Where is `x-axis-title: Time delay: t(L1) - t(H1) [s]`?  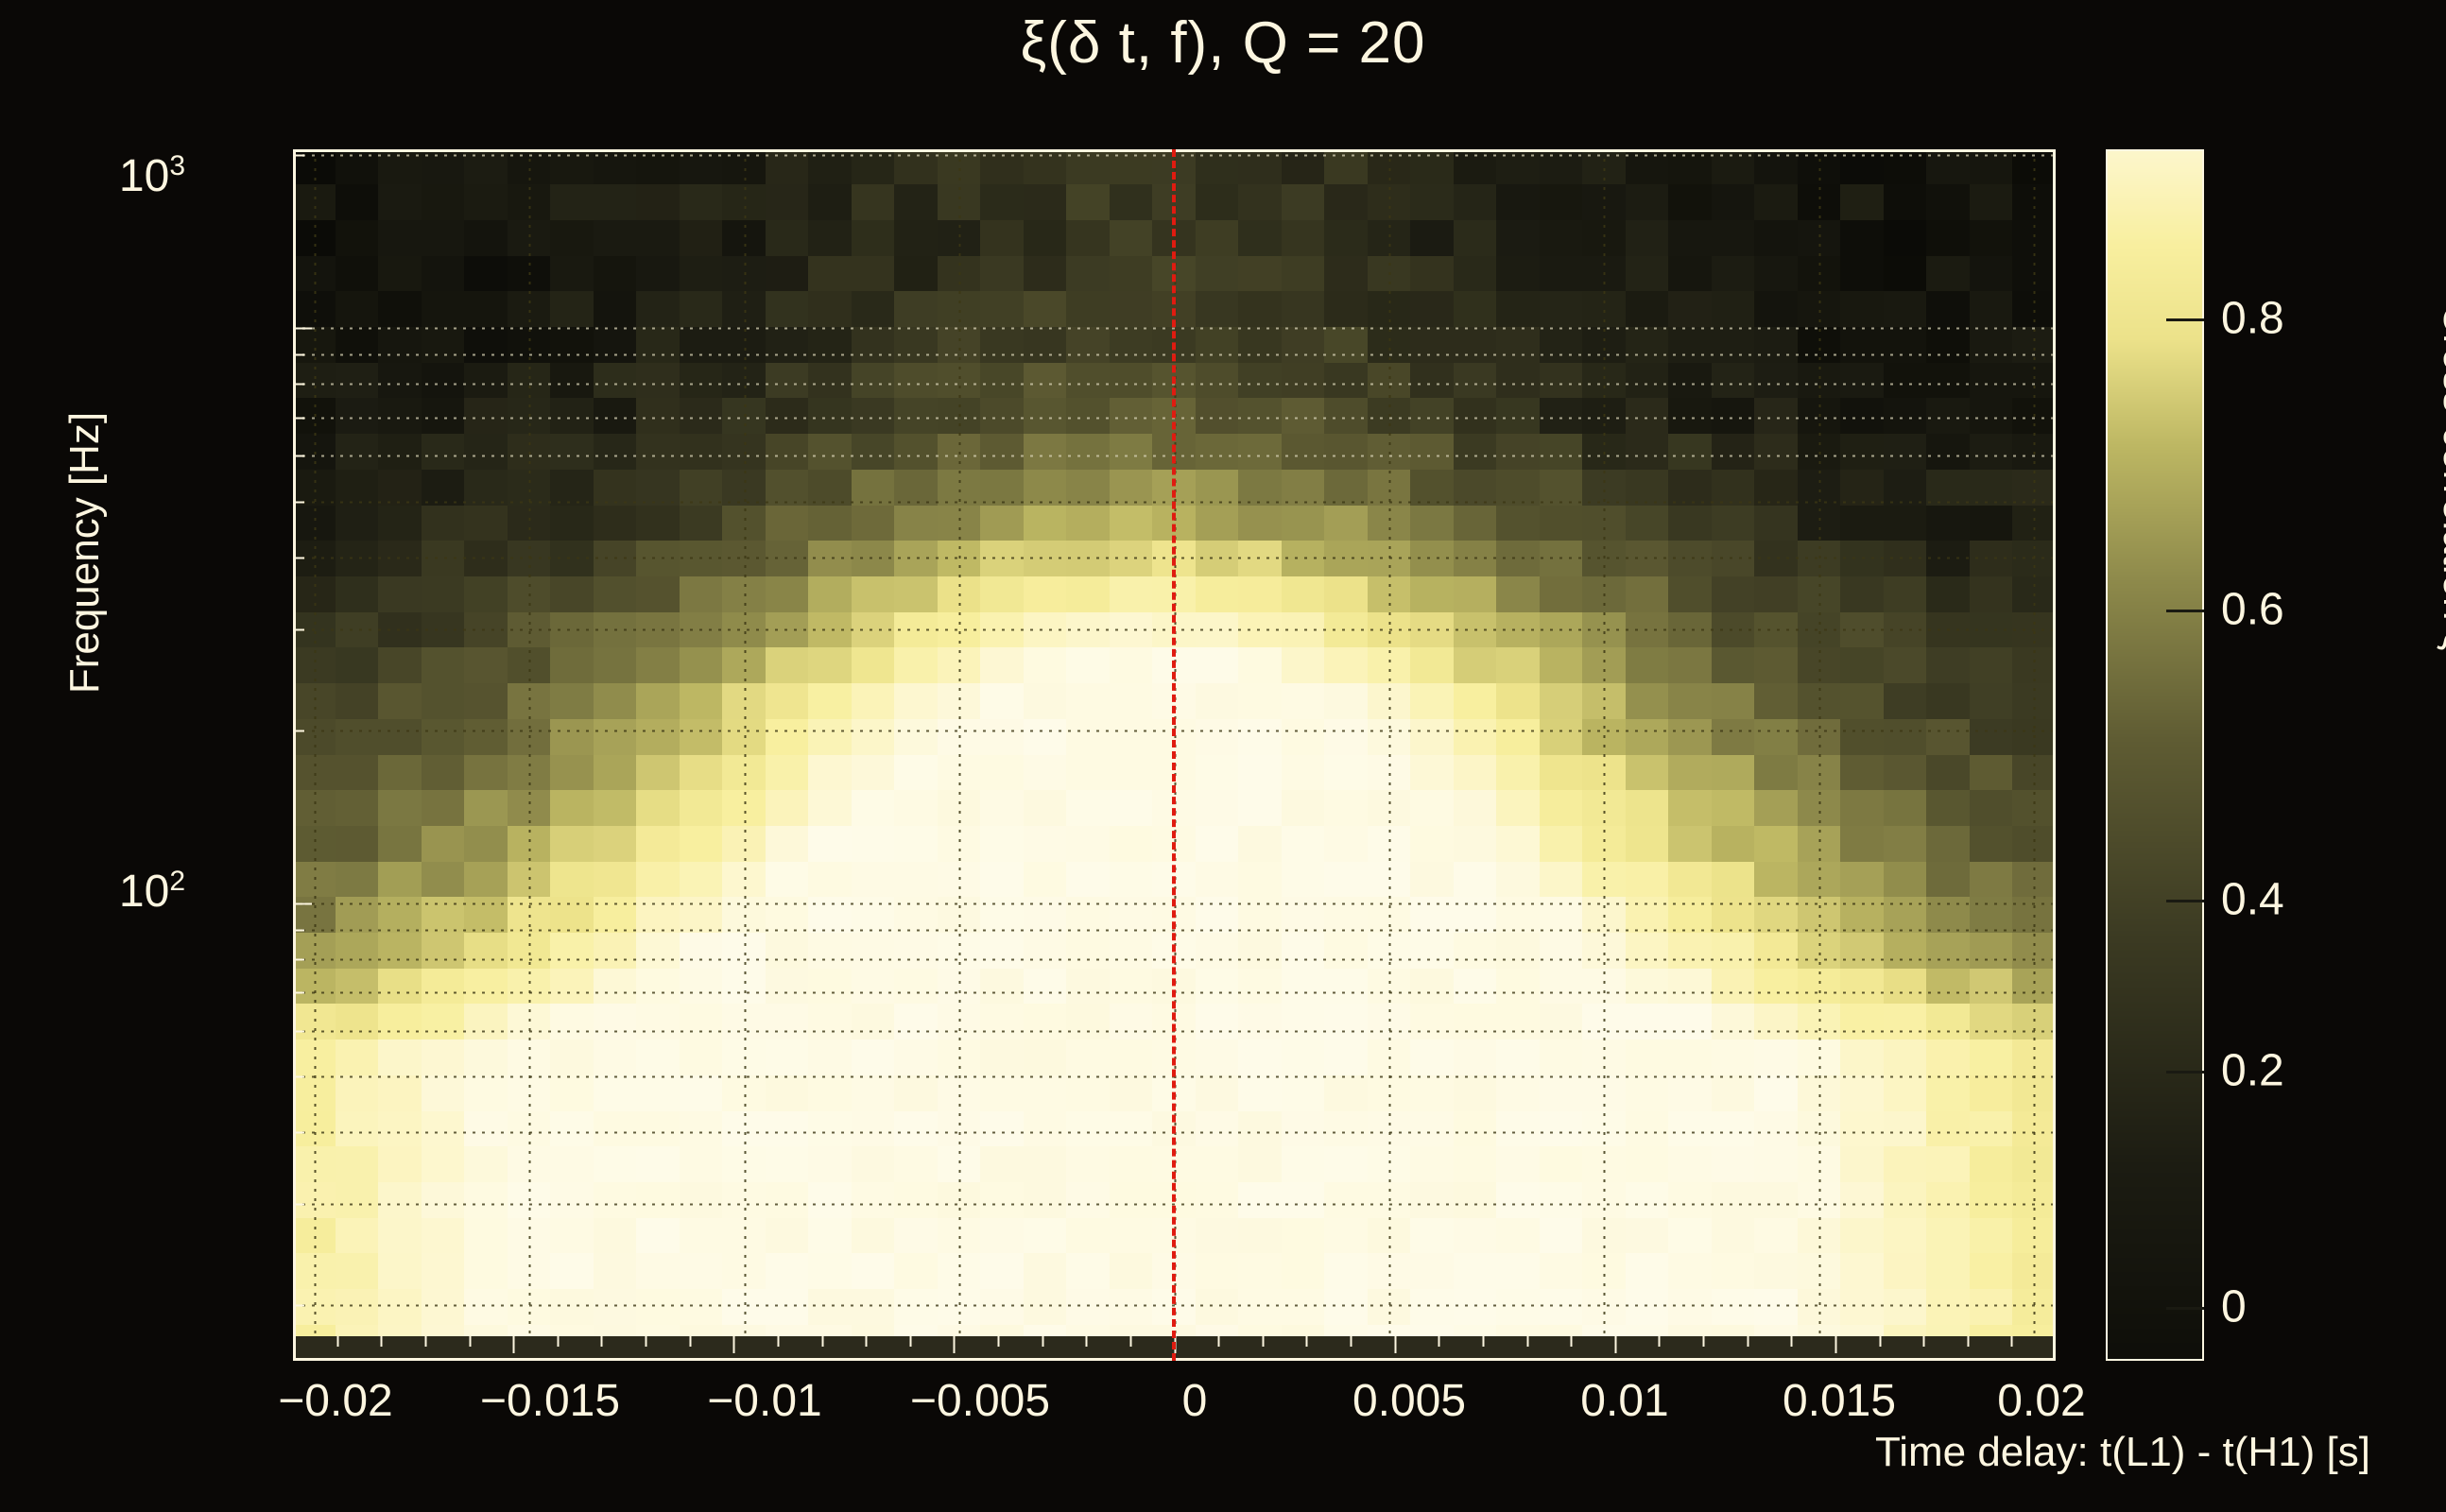 x-axis-title: Time delay: t(L1) - t(H1) [s] is located at coordinates (2122, 1452).